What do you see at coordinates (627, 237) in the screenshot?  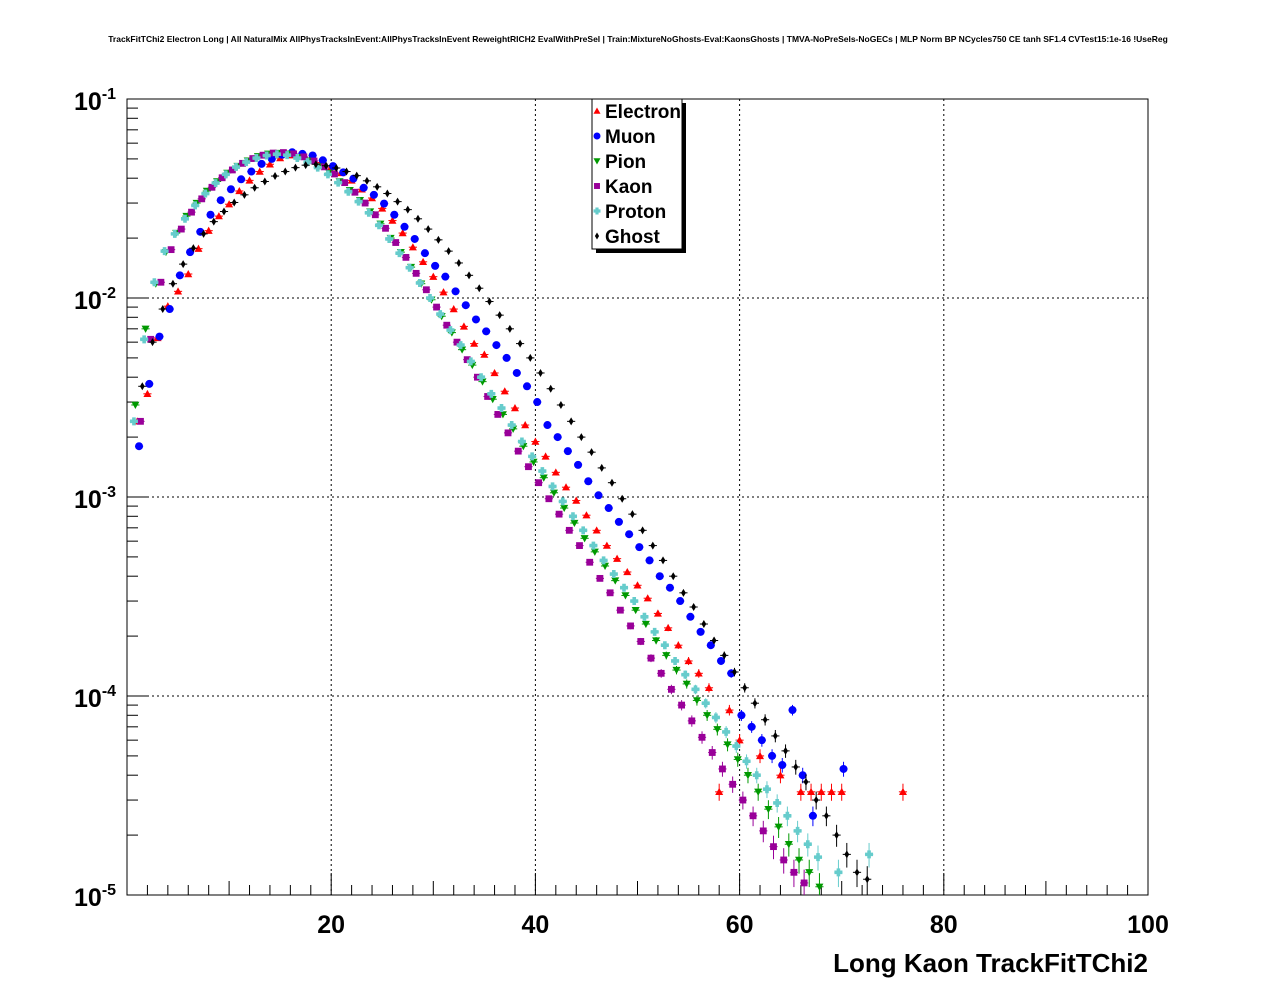 I see `legend-item-ghost: Ghost` at bounding box center [627, 237].